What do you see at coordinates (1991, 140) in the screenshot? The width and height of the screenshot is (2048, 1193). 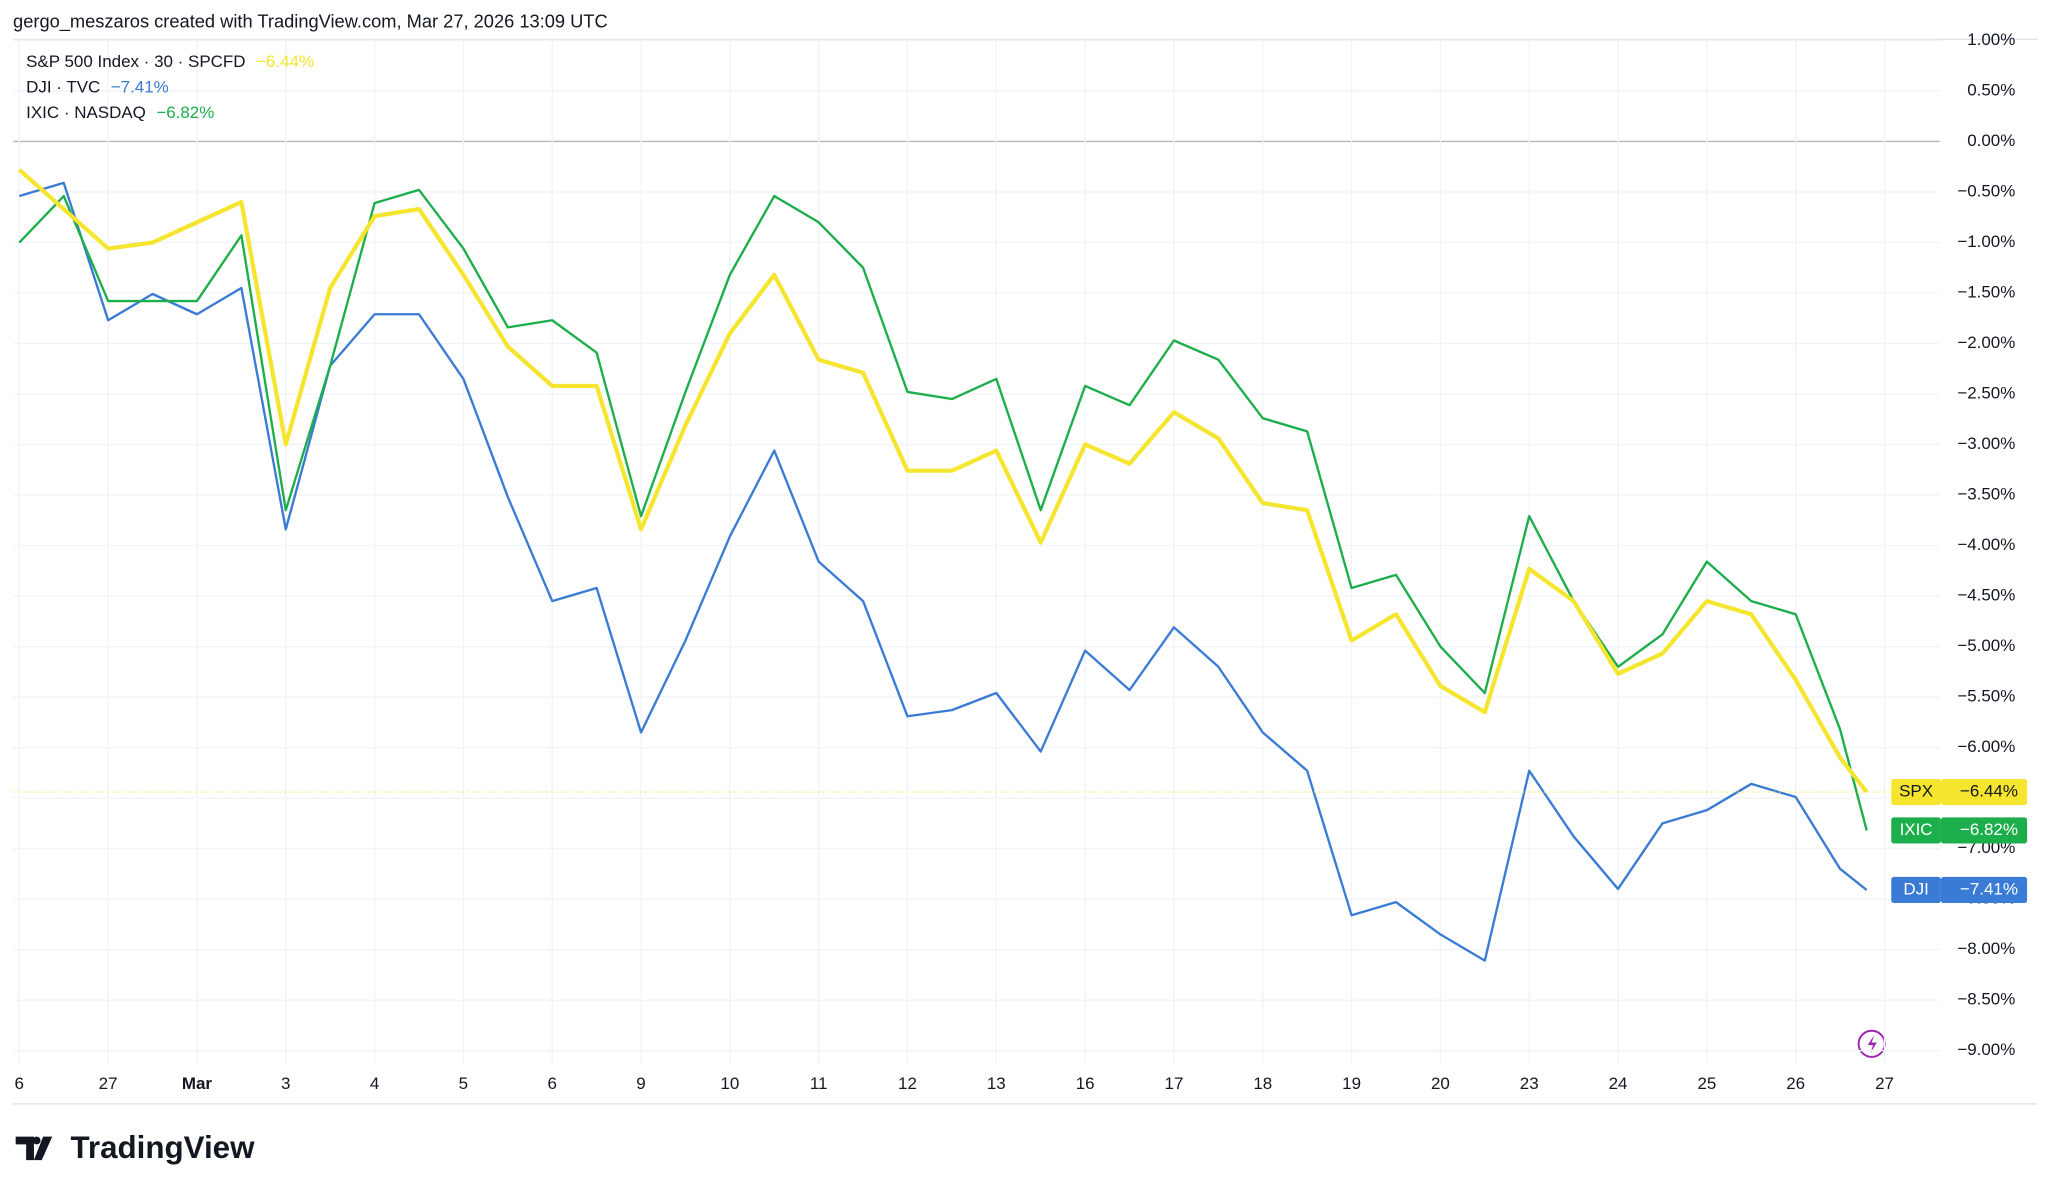 I see `y-tick-label: 0.00%` at bounding box center [1991, 140].